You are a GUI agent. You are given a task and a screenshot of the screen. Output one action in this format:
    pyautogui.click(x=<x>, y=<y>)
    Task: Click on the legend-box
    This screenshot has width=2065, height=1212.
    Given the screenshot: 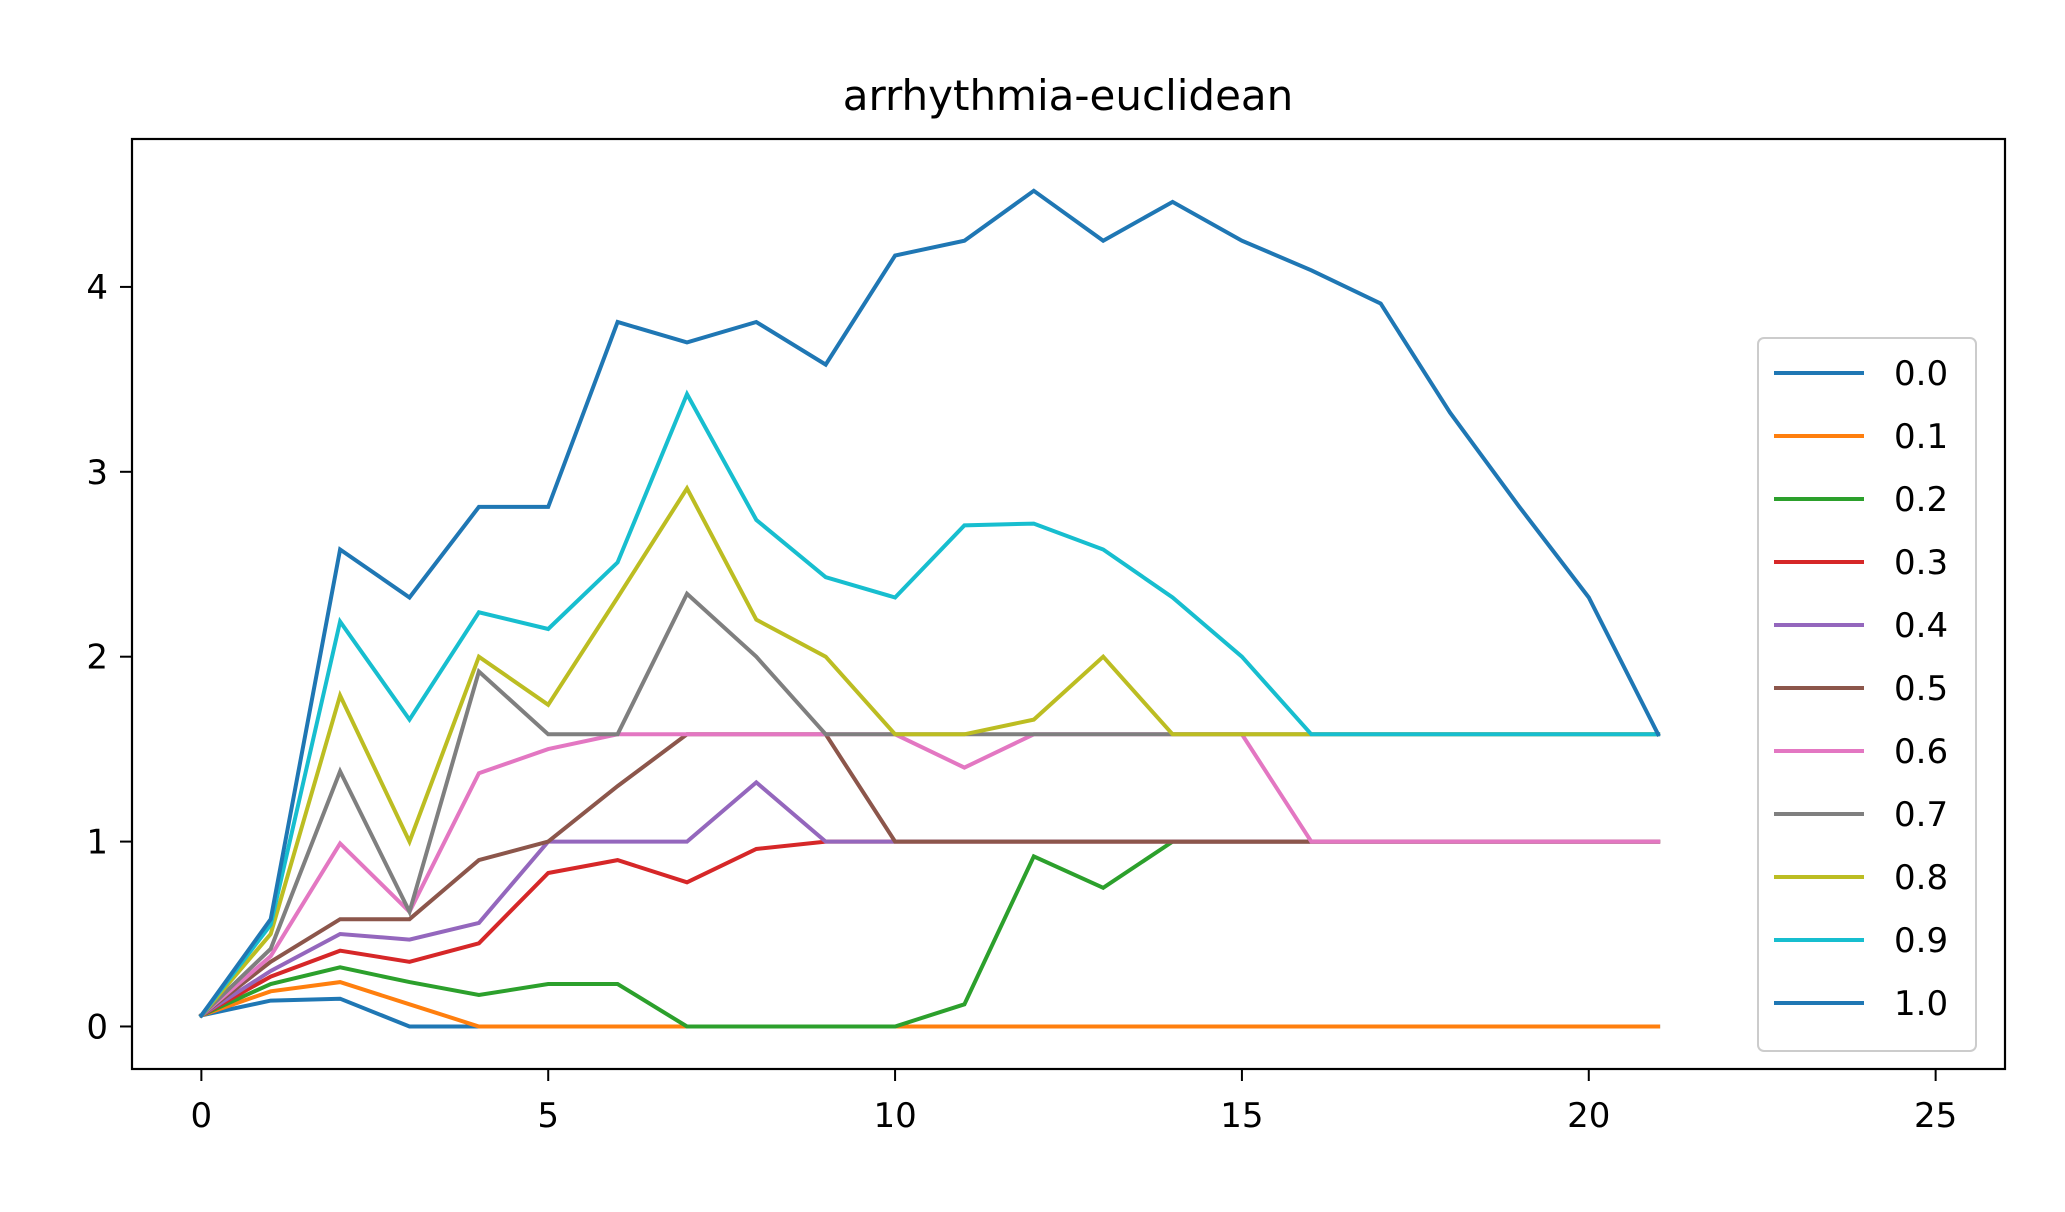 What is the action you would take?
    pyautogui.click(x=1867, y=694)
    